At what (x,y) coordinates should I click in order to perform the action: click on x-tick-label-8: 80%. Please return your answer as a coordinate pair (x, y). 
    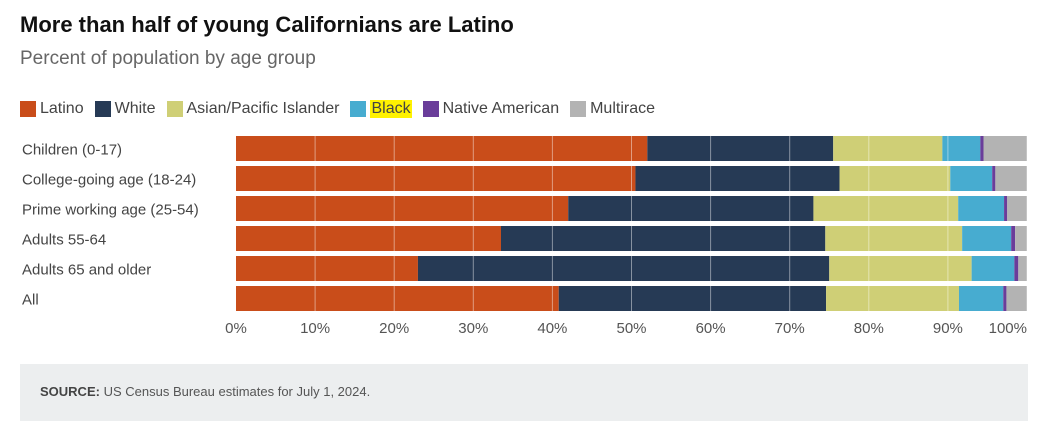
    Looking at the image, I should click on (869, 328).